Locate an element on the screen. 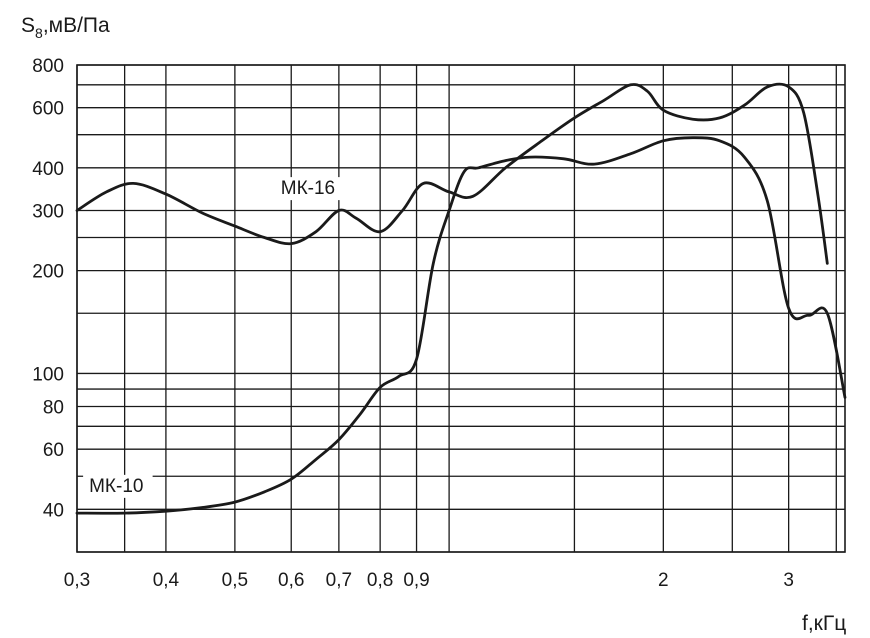 Image resolution: width=870 pixels, height=638 pixels. x-axis-label: f,кГц is located at coordinates (824, 623).